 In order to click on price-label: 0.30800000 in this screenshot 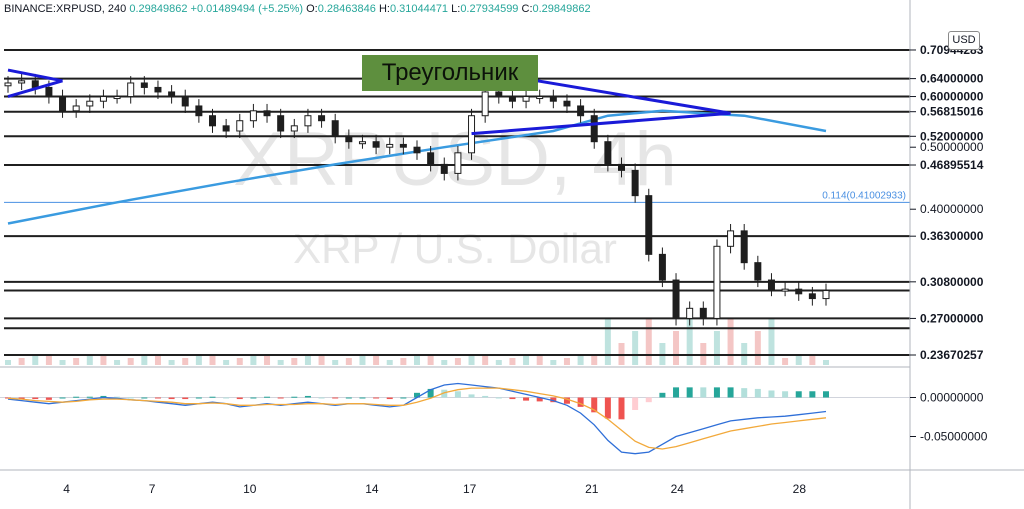, I will do `click(952, 282)`.